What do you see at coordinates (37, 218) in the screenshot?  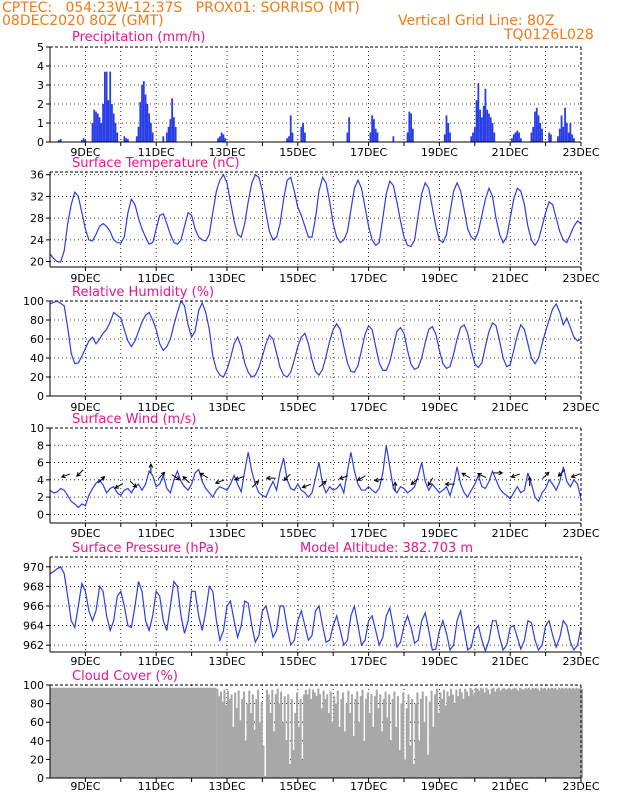 I see `temperature-ytick-label: 28` at bounding box center [37, 218].